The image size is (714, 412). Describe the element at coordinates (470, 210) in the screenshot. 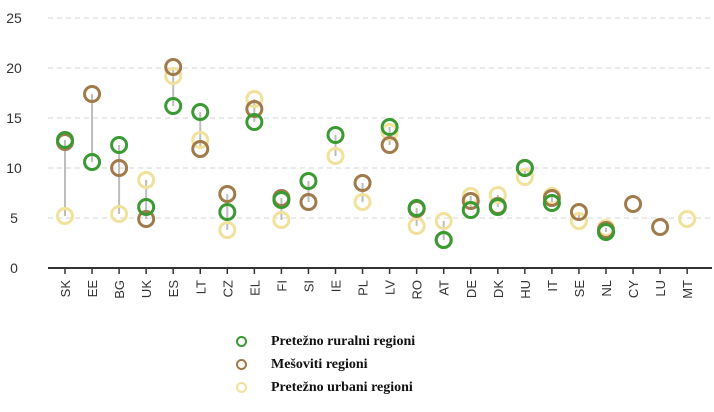

I see `marker-rural-DE` at that location.